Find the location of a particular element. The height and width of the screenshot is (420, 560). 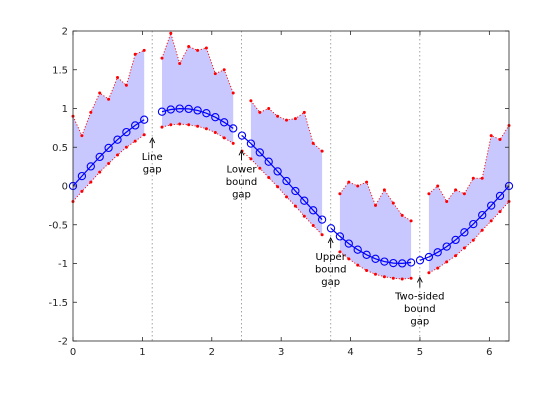

annotation-text: Upper is located at coordinates (331, 257).